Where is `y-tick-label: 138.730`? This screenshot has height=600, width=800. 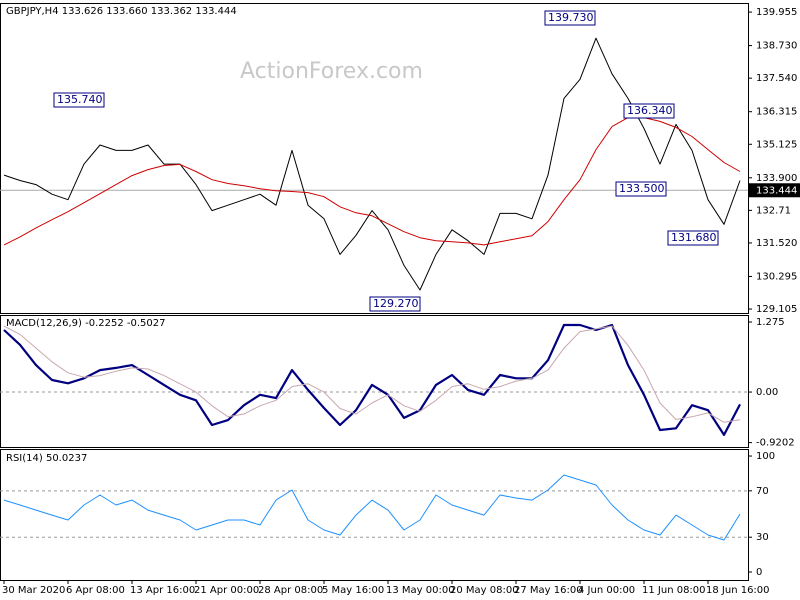 y-tick-label: 138.730 is located at coordinates (776, 46).